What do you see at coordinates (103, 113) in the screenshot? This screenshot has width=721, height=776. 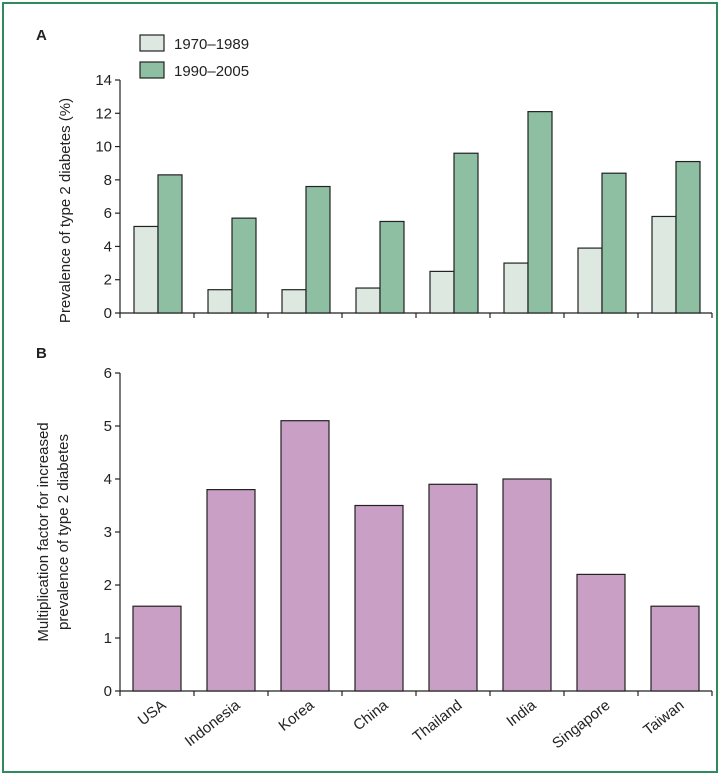 I see `panel-a-y-tick-label: 12` at bounding box center [103, 113].